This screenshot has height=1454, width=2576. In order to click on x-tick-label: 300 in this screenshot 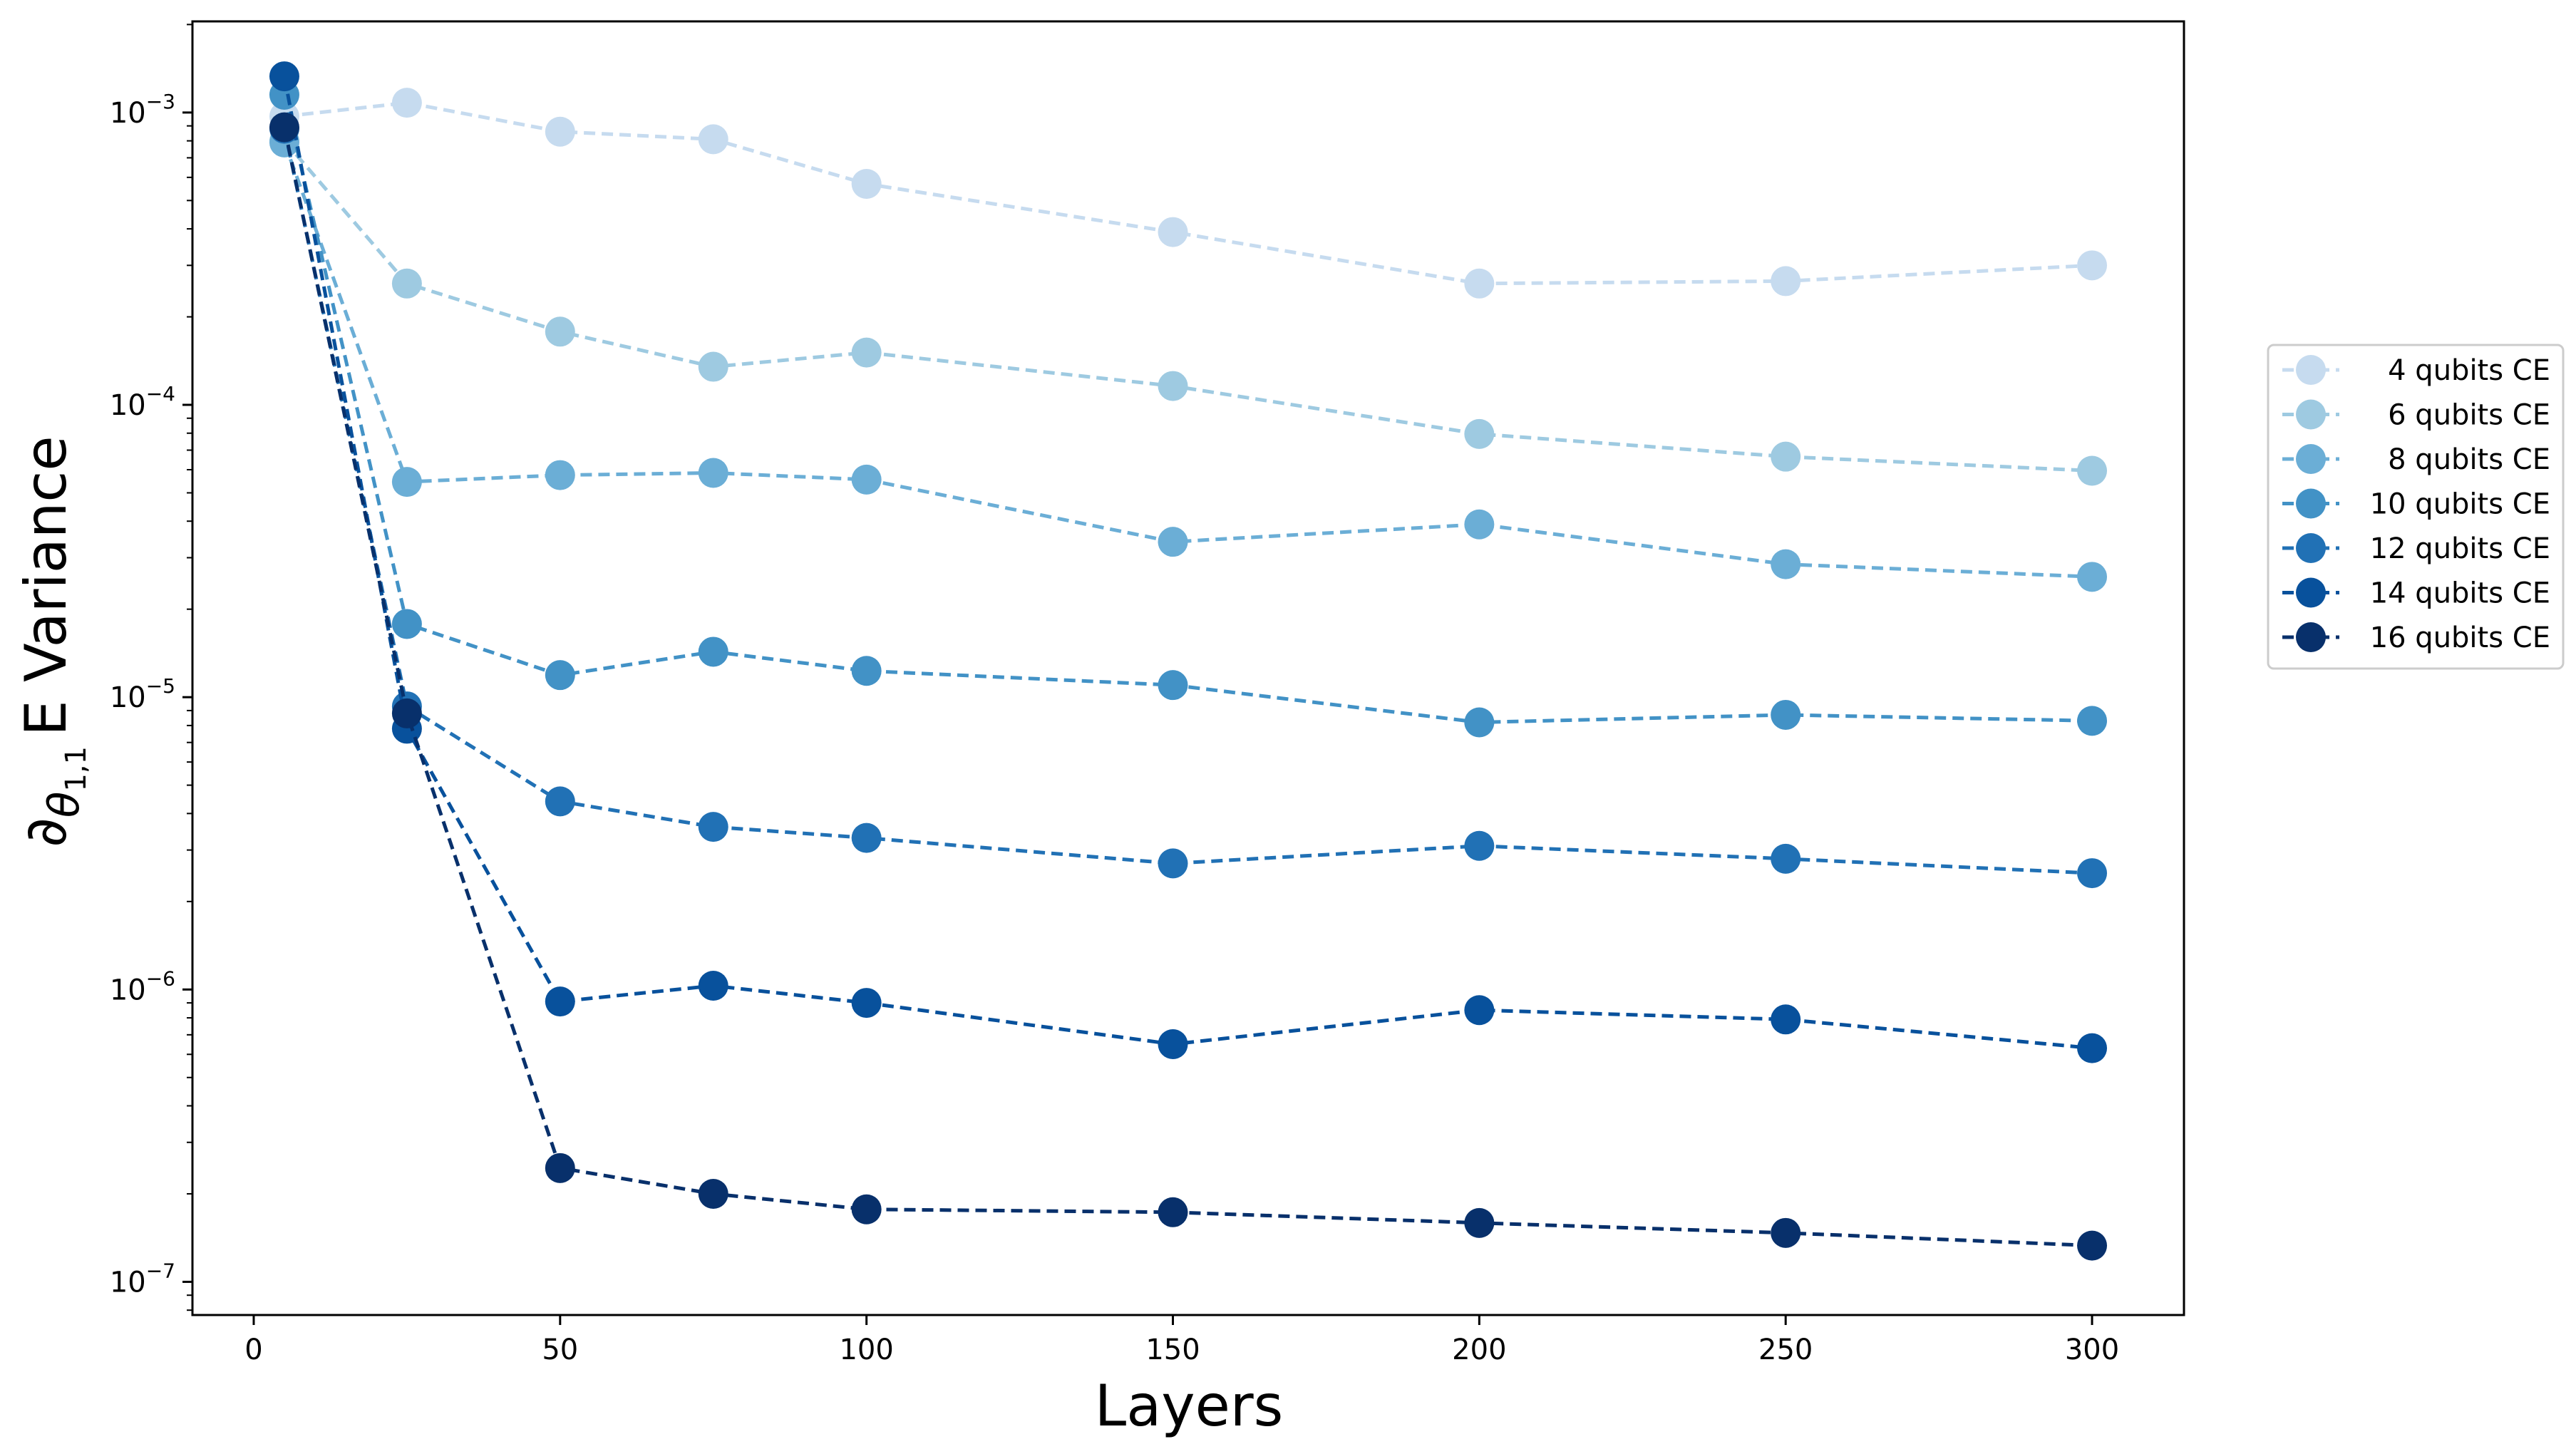, I will do `click(2092, 1350)`.